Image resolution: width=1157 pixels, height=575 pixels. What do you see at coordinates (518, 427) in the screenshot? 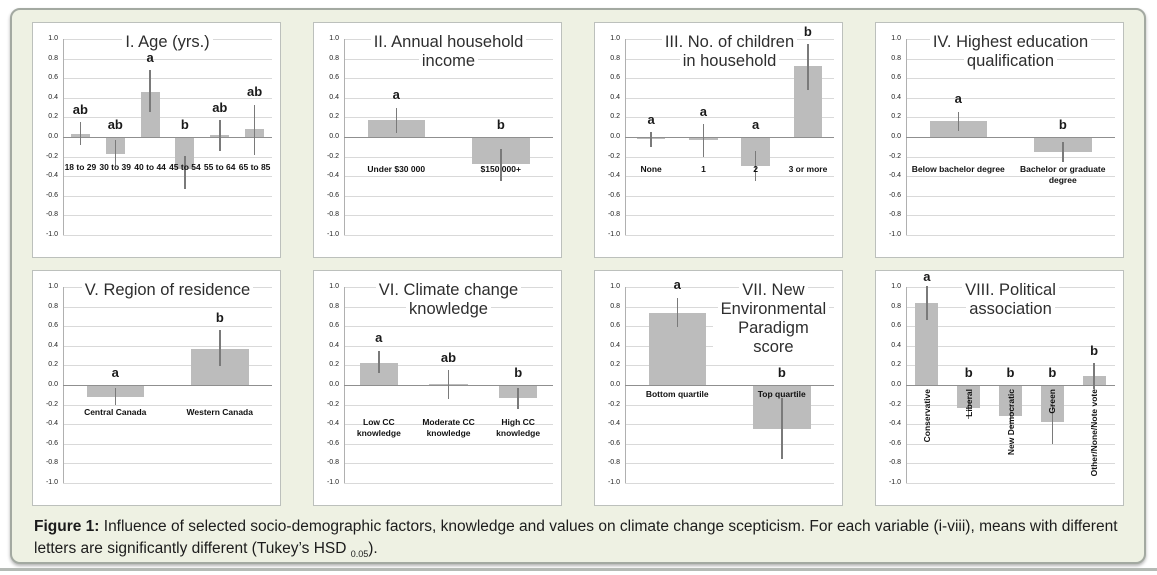
I see `x-category-label: High CC knowledge` at bounding box center [518, 427].